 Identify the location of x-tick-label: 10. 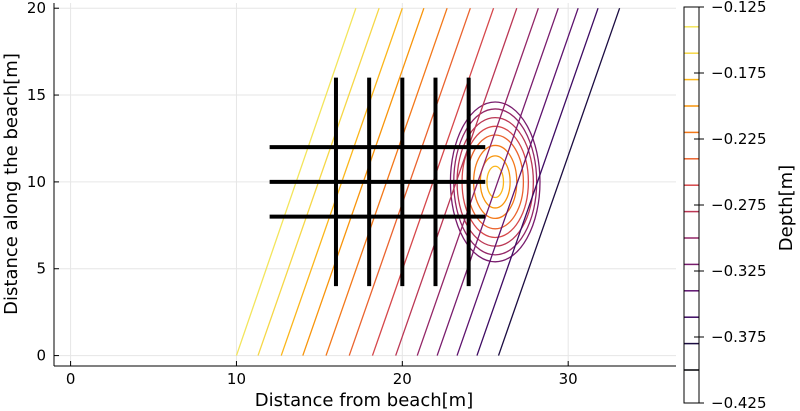
(236, 379).